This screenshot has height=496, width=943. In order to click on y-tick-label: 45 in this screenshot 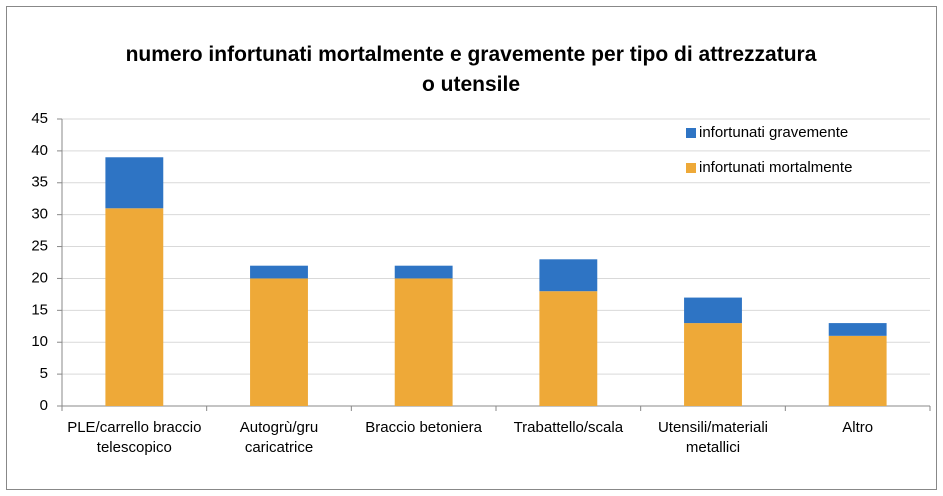, I will do `click(39, 118)`.